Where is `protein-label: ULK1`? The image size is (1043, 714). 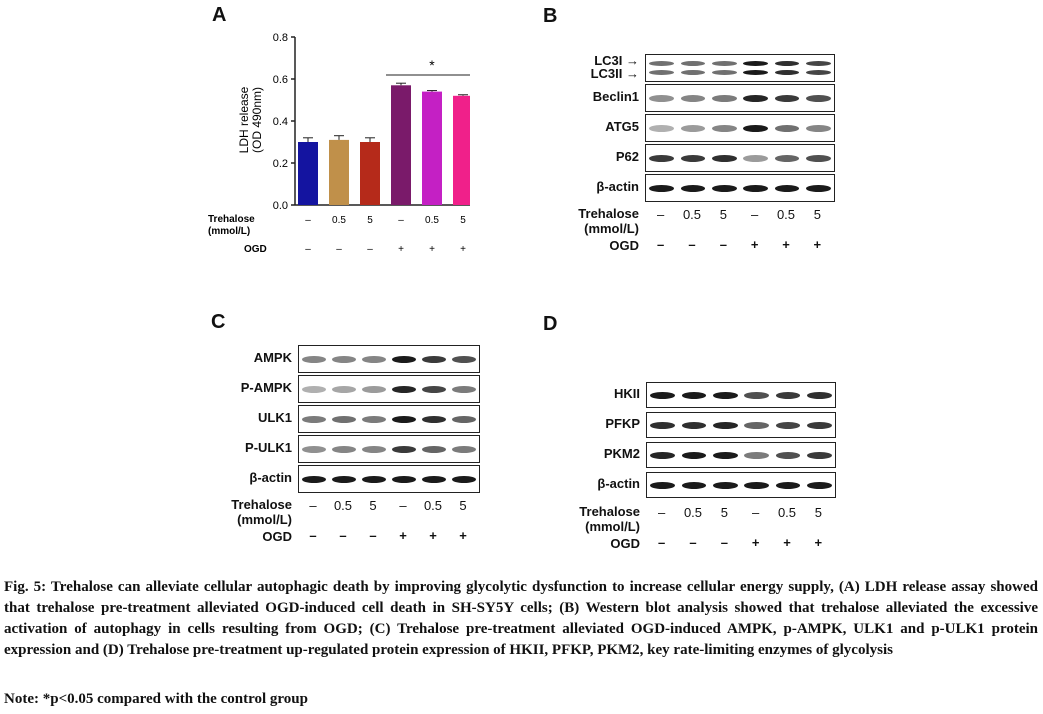 protein-label: ULK1 is located at coordinates (275, 417).